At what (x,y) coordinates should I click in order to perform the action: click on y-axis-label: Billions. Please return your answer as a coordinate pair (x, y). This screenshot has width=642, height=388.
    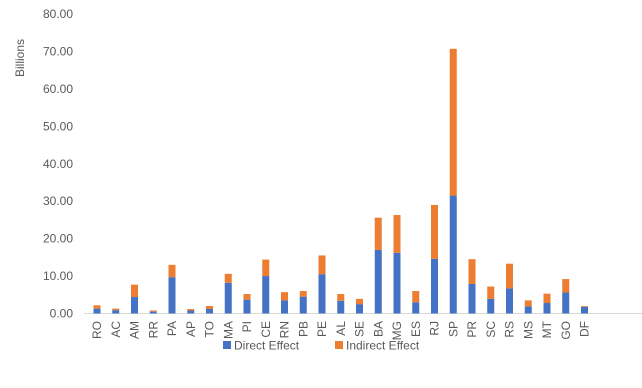
    Looking at the image, I should click on (20, 58).